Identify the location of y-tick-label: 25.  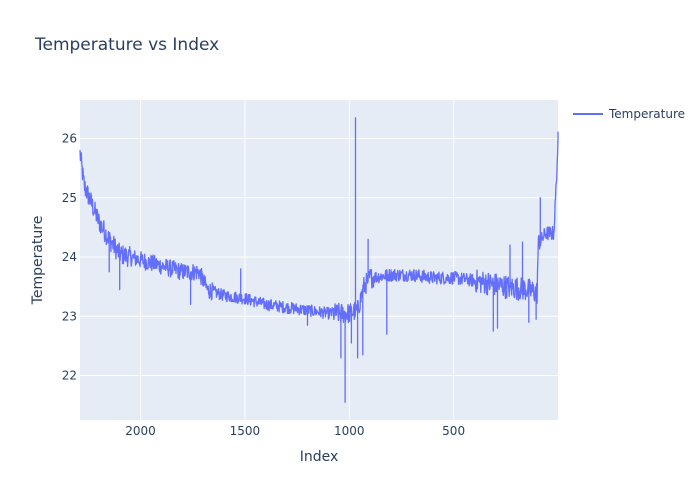
(69, 198).